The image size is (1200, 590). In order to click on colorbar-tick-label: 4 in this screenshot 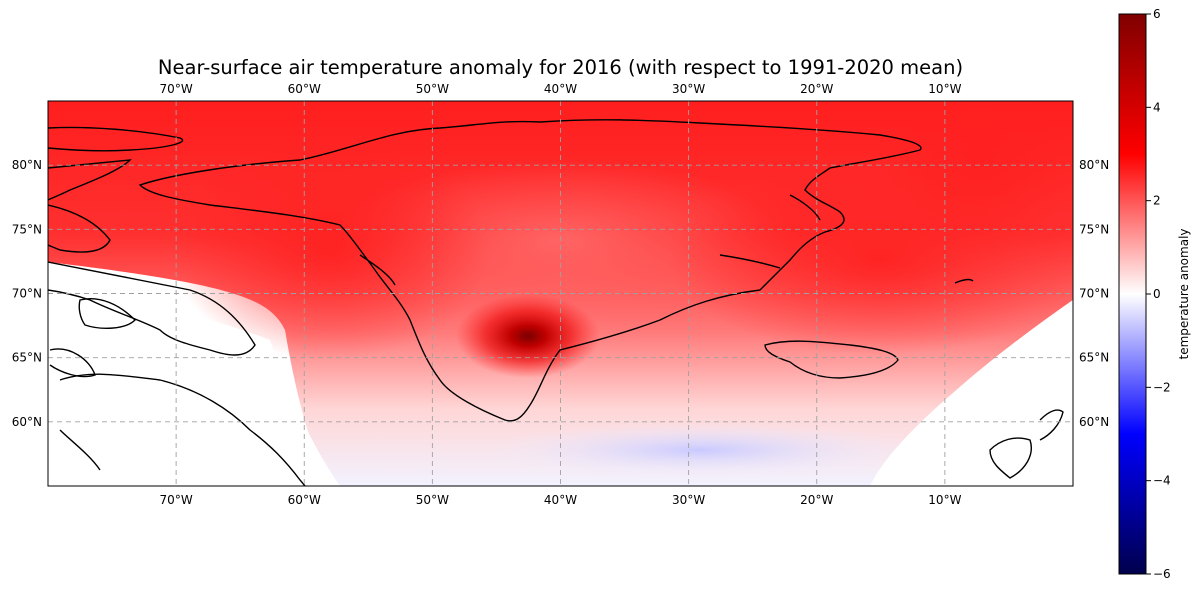, I will do `click(1157, 107)`.